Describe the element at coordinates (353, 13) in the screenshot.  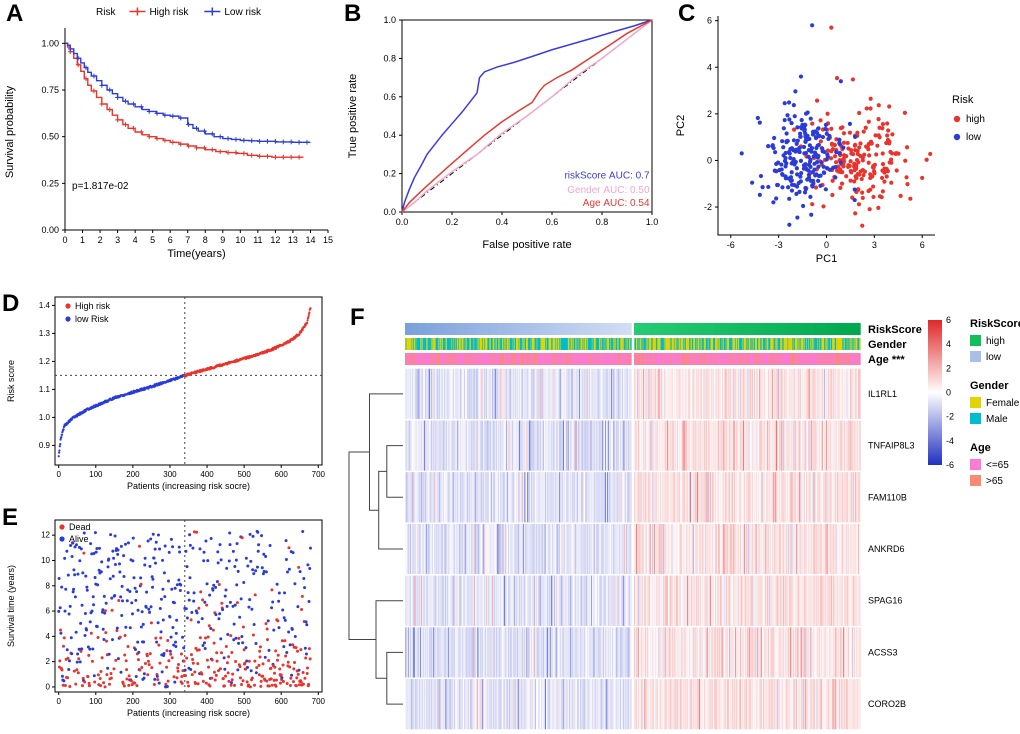
I see `panel-label-b: B` at that location.